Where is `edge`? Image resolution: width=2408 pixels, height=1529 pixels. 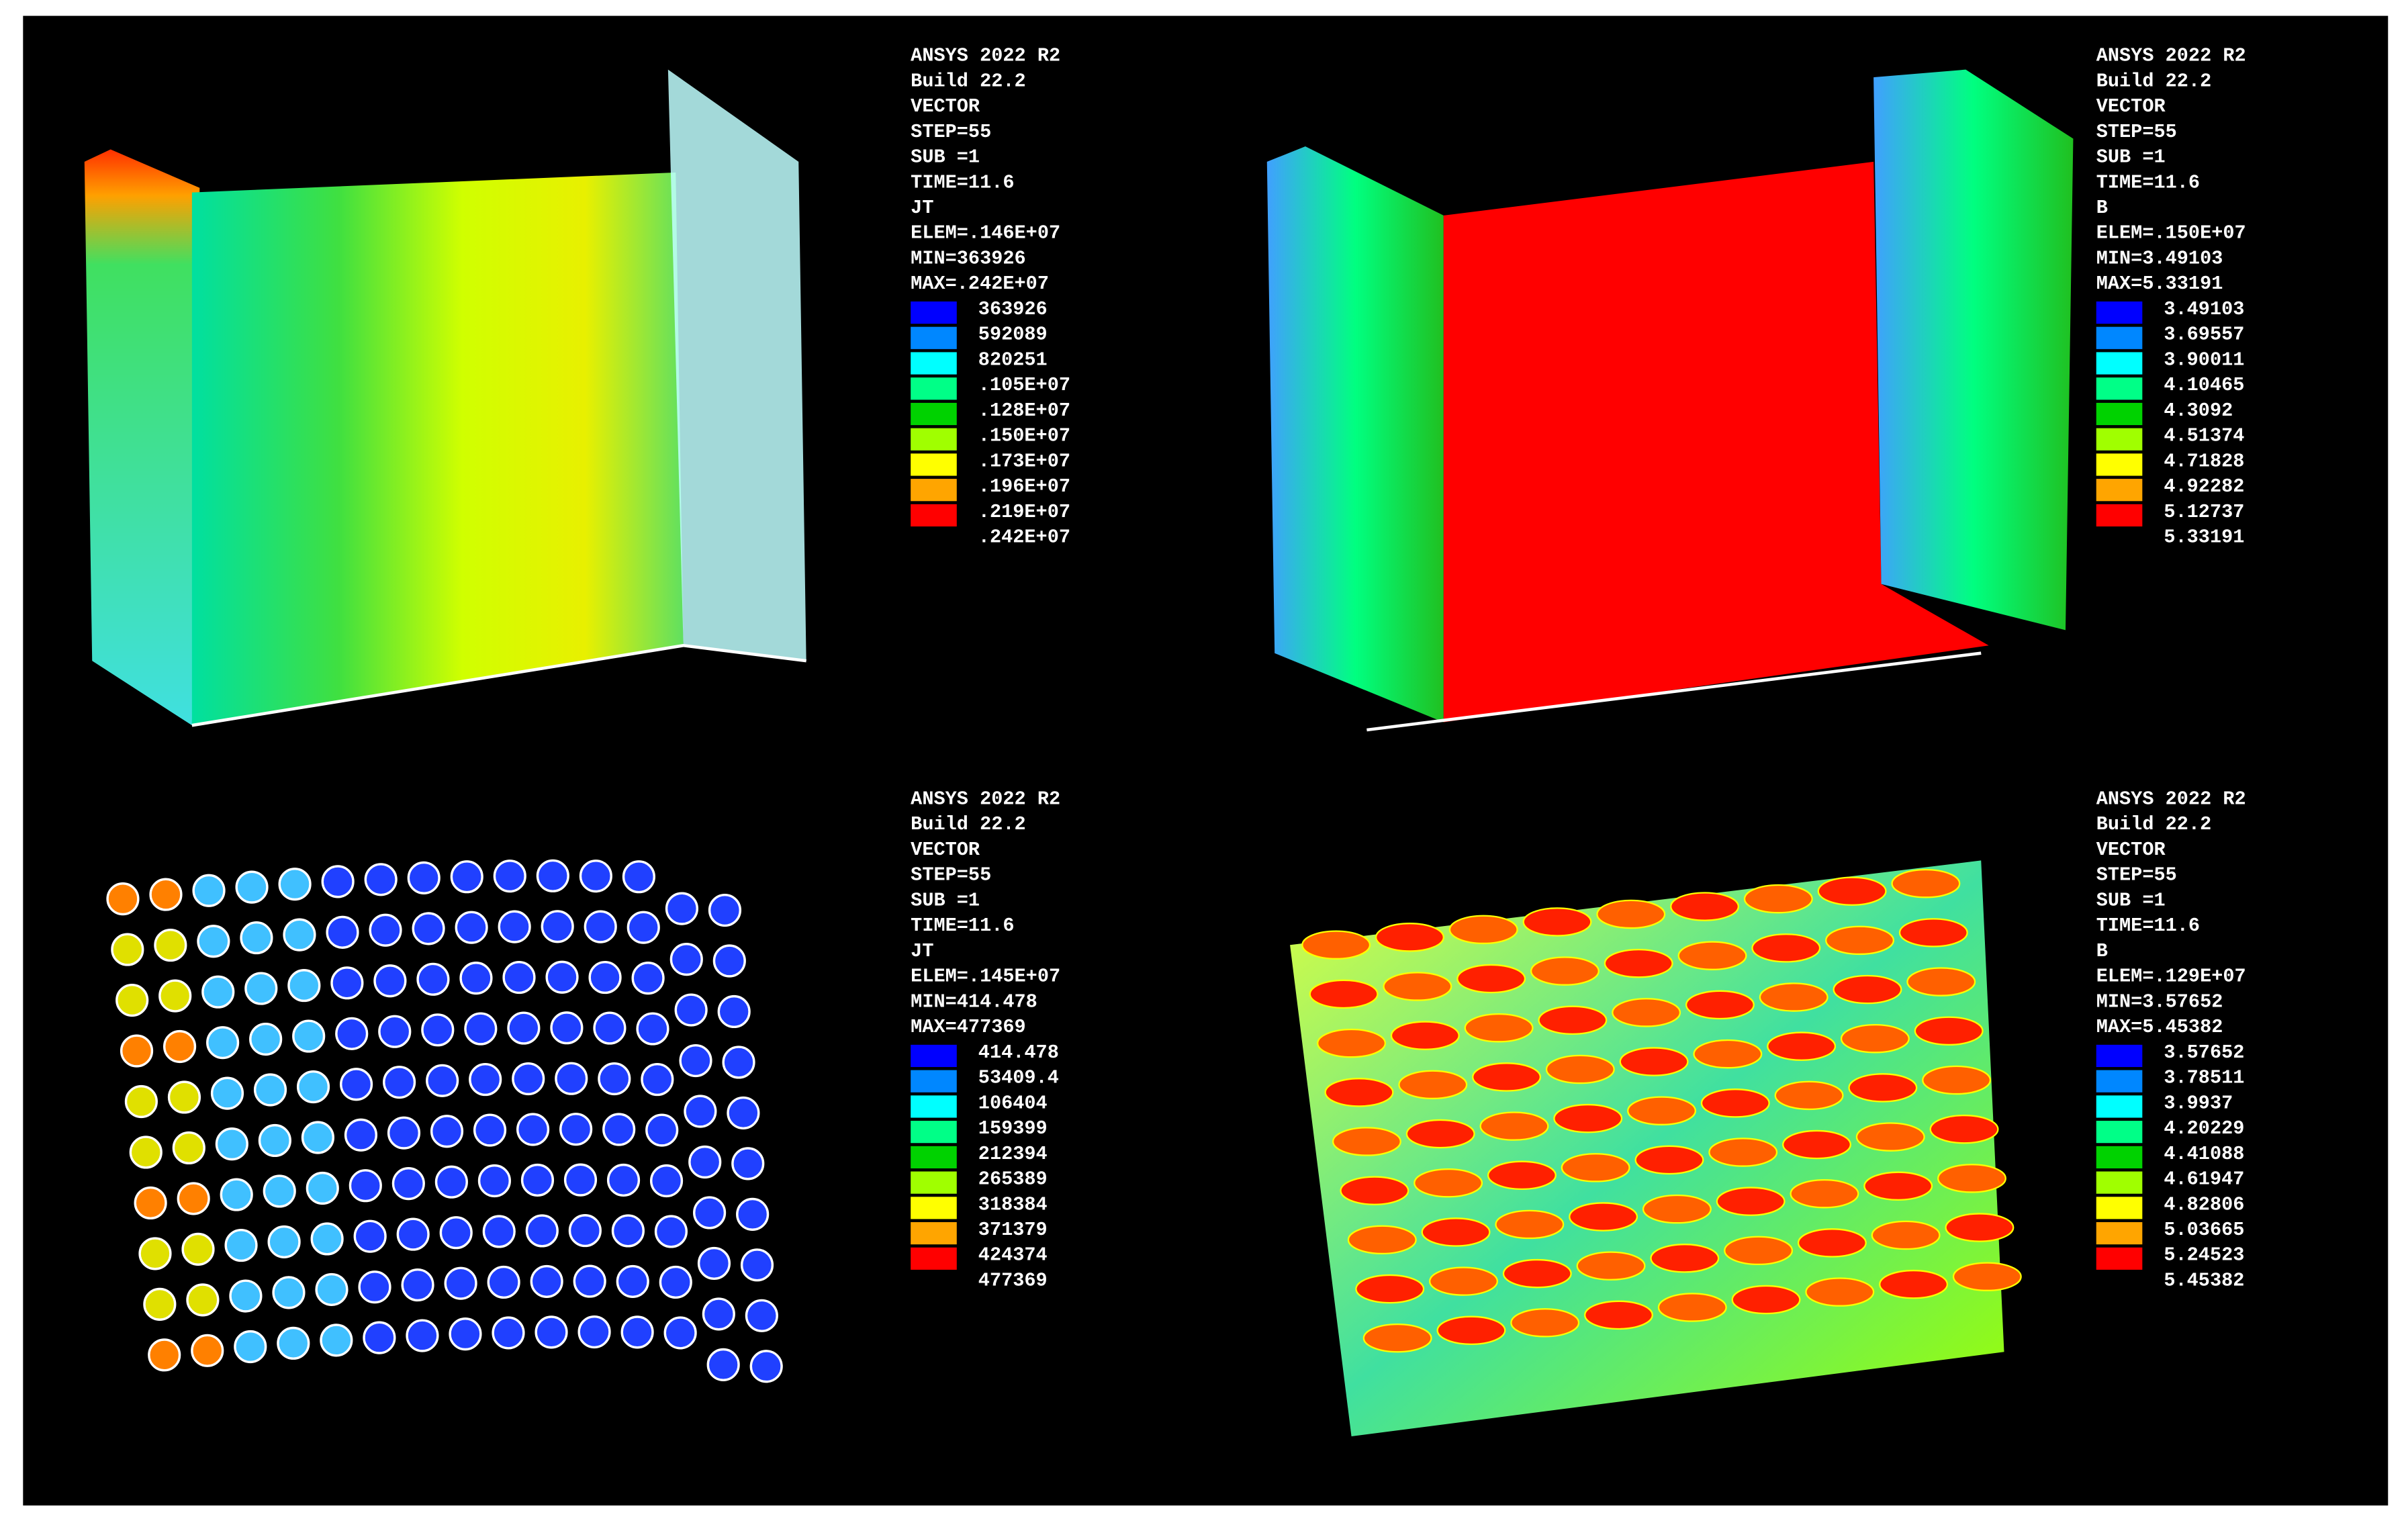
edge is located at coordinates (499, 685).